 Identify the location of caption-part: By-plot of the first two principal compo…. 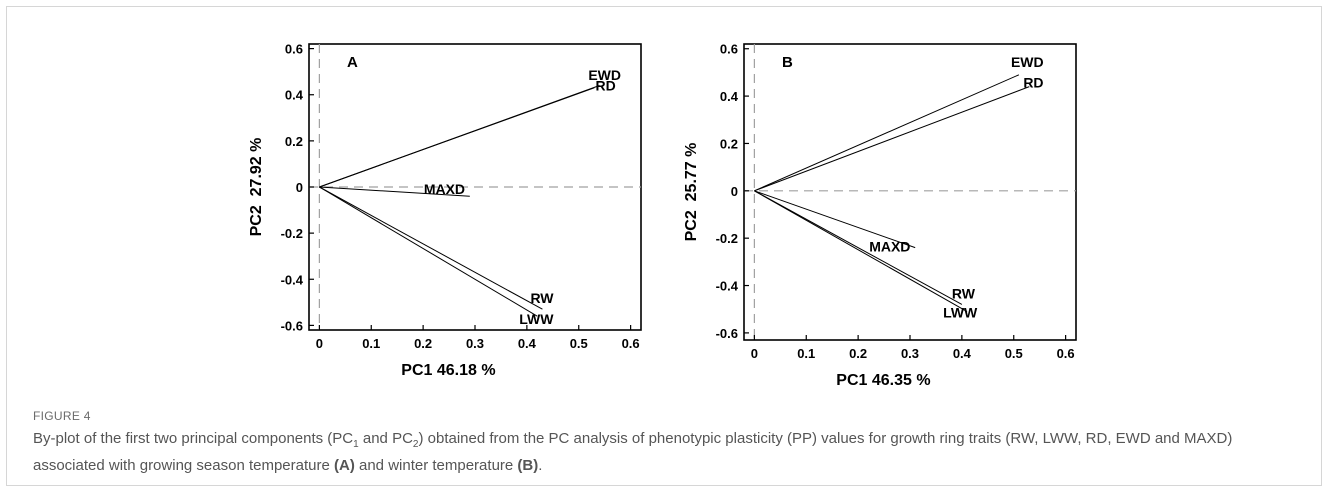
(193, 438).